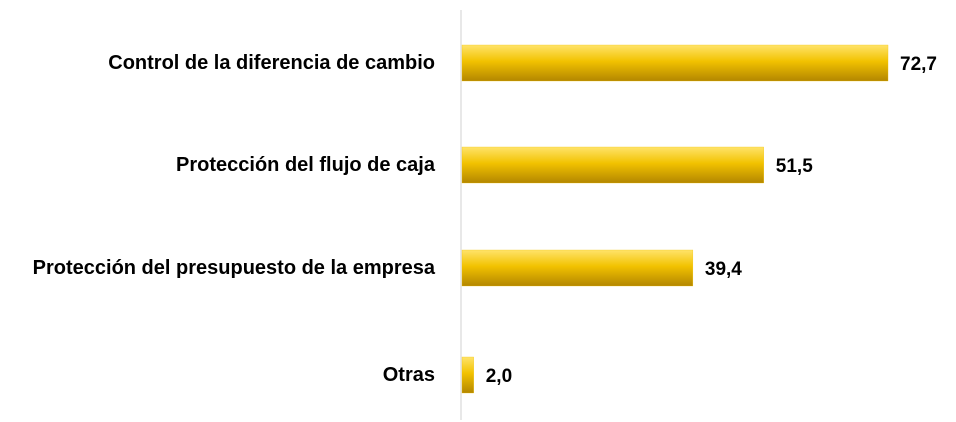  What do you see at coordinates (918, 64) in the screenshot?
I see `value-label: 72,7` at bounding box center [918, 64].